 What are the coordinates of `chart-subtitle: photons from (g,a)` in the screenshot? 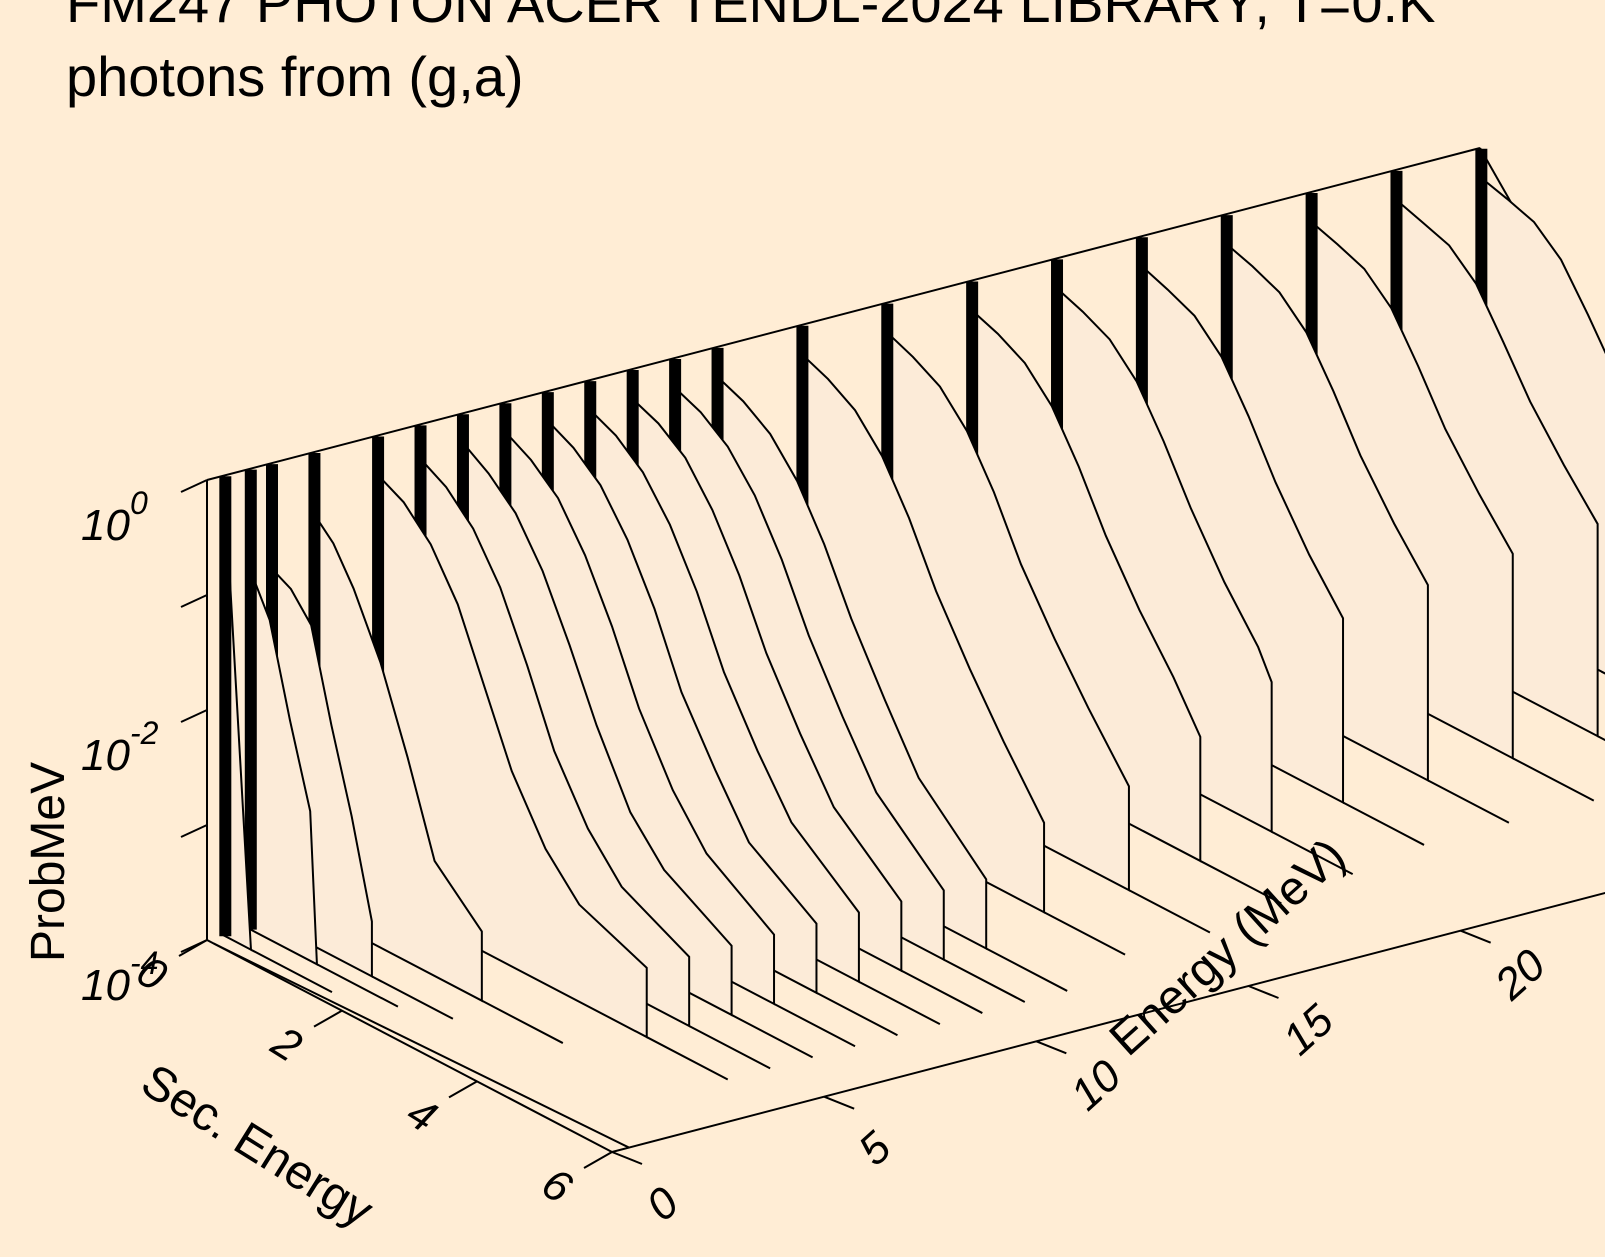 It's located at (295, 76).